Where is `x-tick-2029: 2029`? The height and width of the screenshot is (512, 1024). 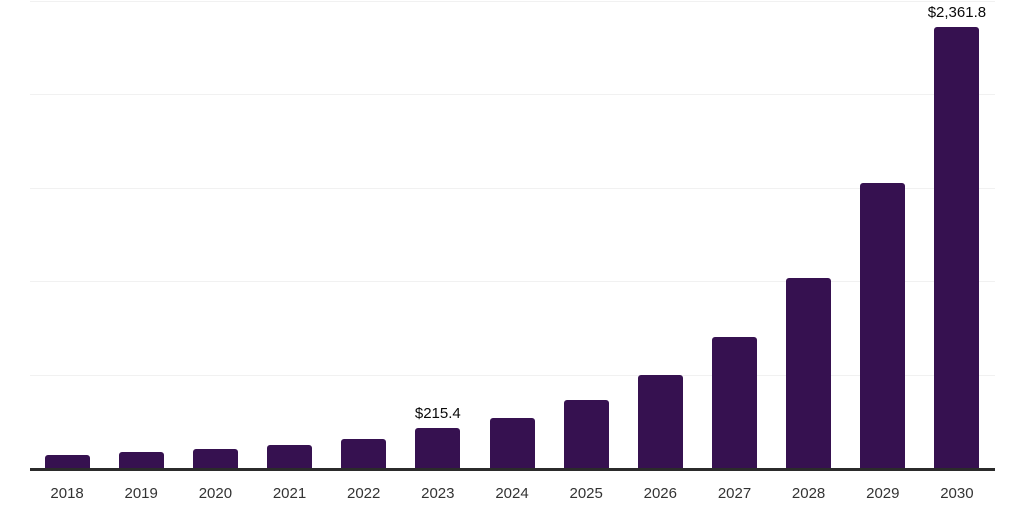 x-tick-2029: 2029 is located at coordinates (883, 493).